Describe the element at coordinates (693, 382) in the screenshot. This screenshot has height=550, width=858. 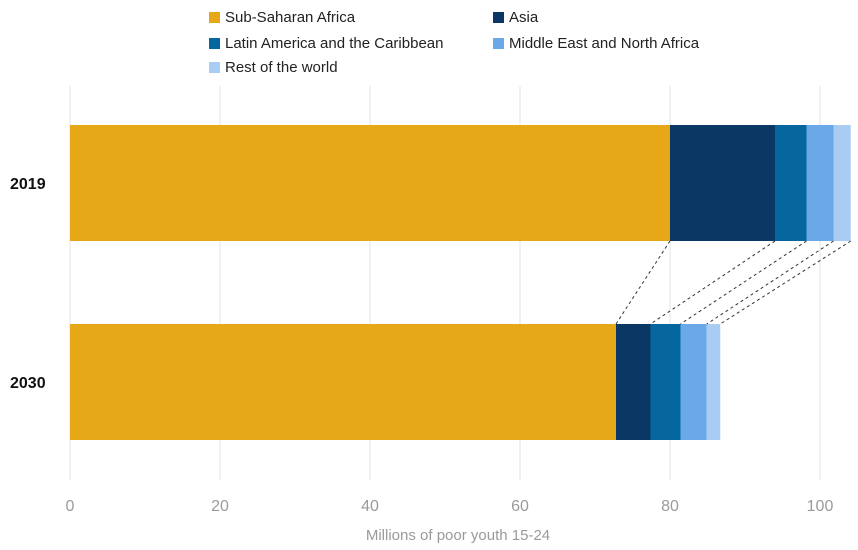
I see `bar-2030-middle-east-and-north-africa` at that location.